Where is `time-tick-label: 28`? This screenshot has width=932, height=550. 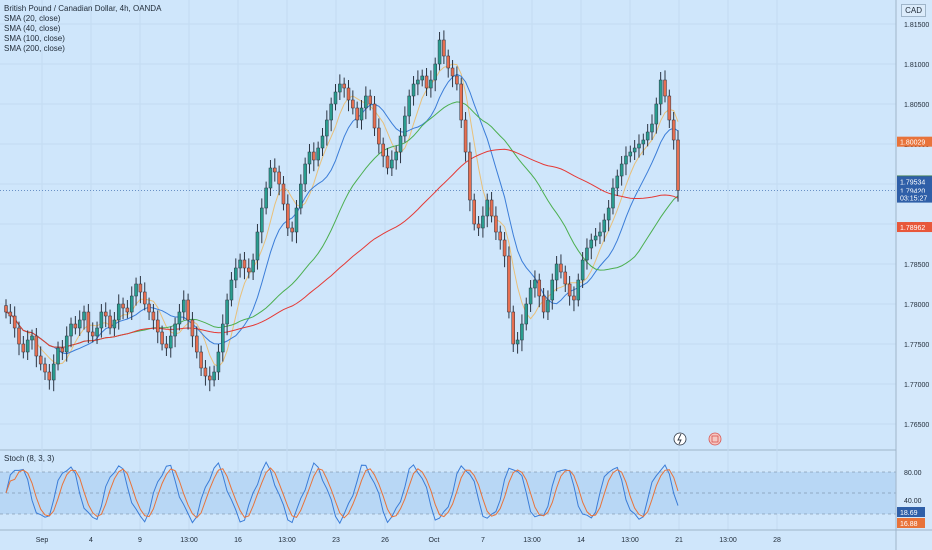
time-tick-label: 28 is located at coordinates (777, 540).